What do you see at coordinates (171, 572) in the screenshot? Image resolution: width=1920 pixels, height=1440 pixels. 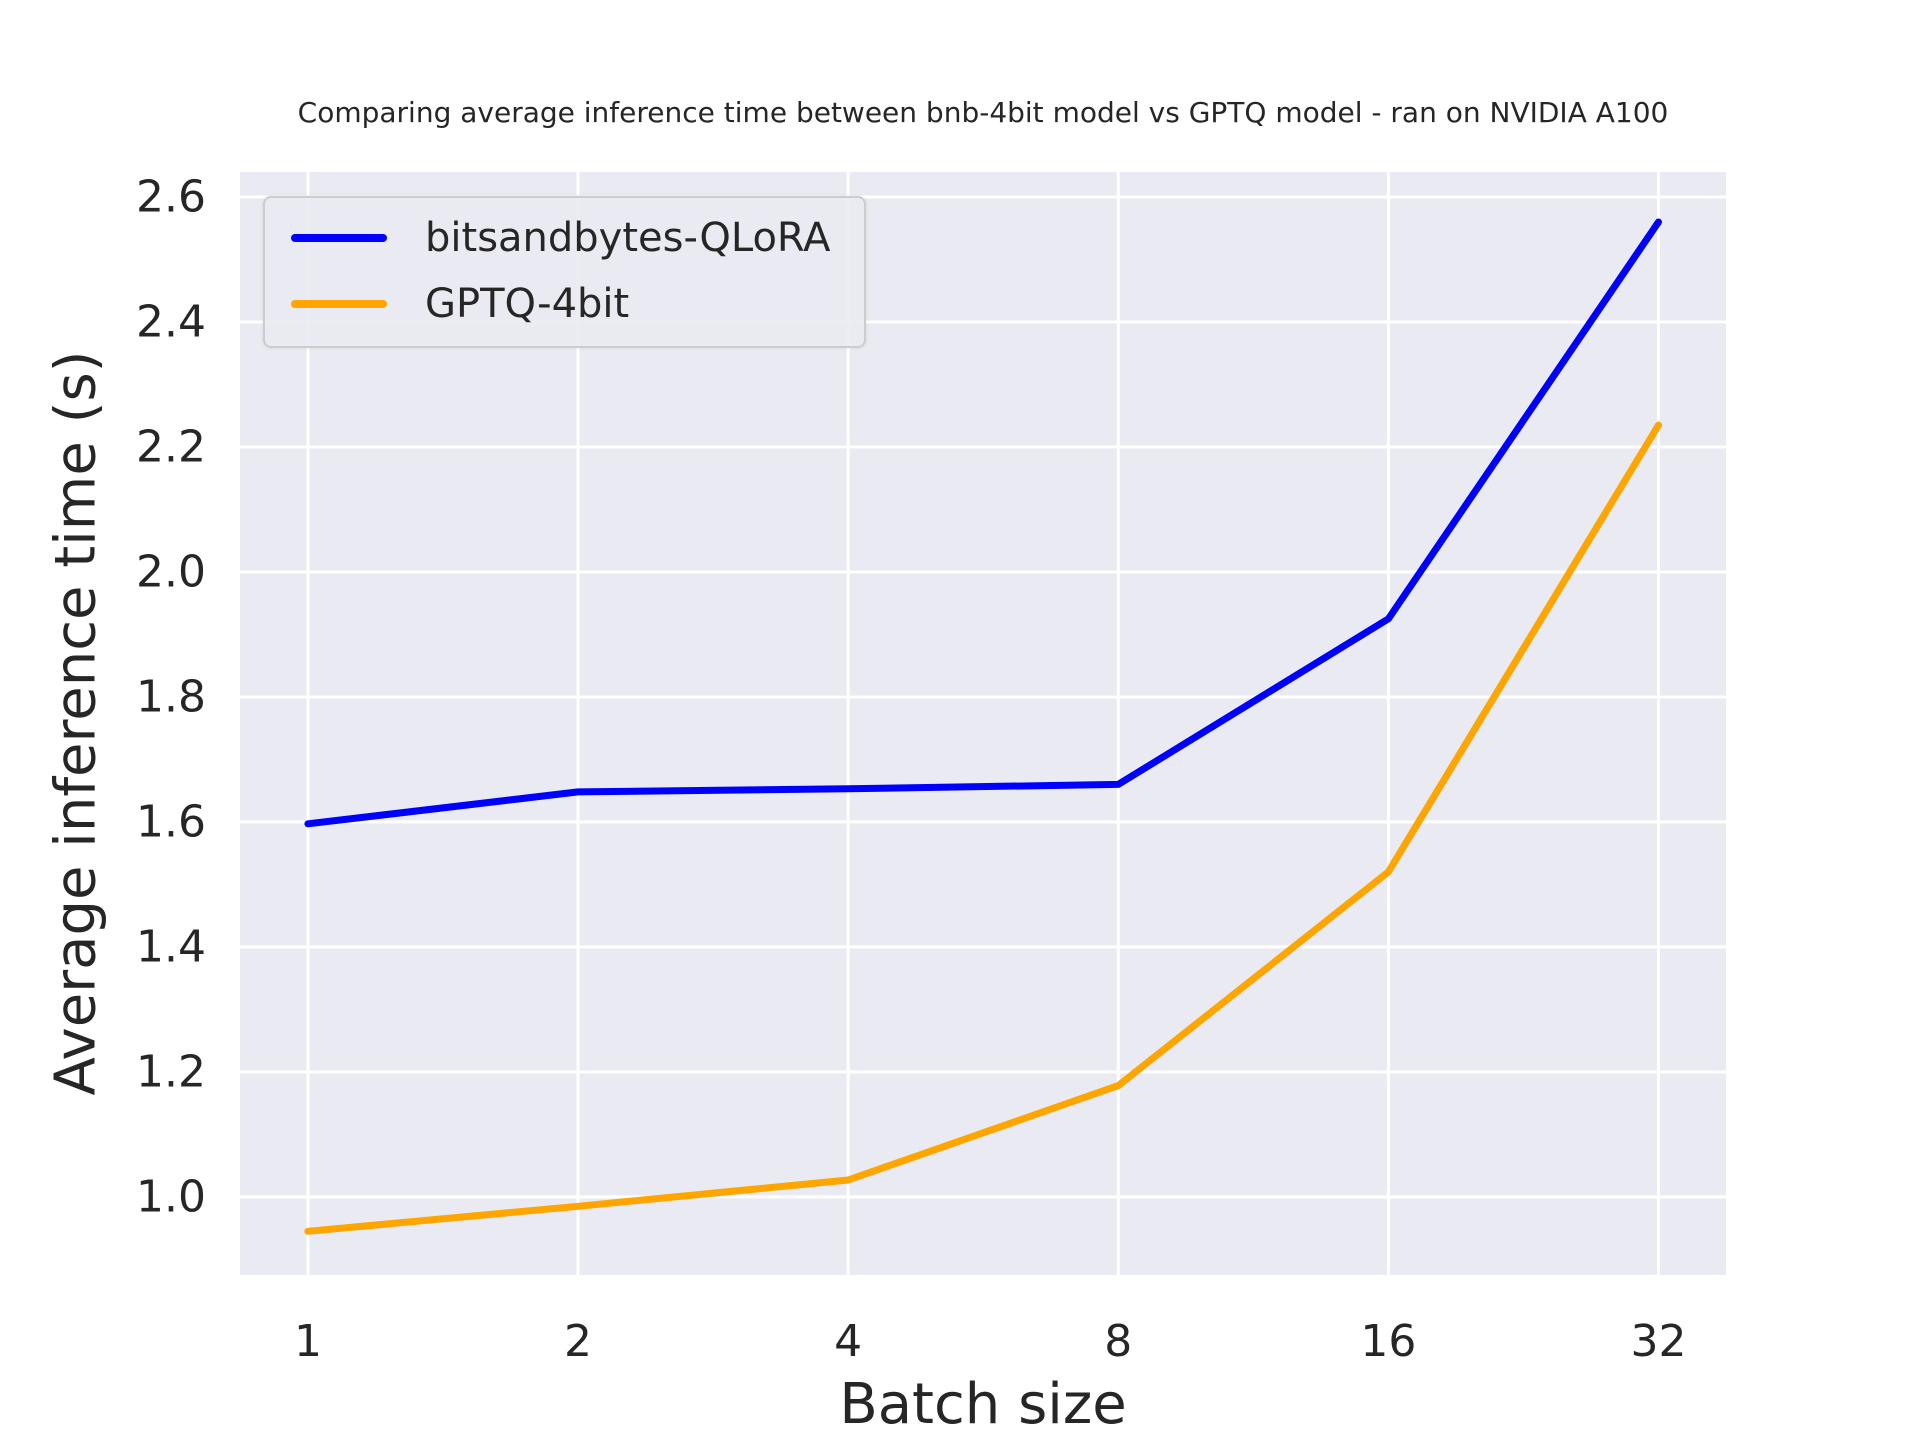 I see `y-tick-label: 2.0` at bounding box center [171, 572].